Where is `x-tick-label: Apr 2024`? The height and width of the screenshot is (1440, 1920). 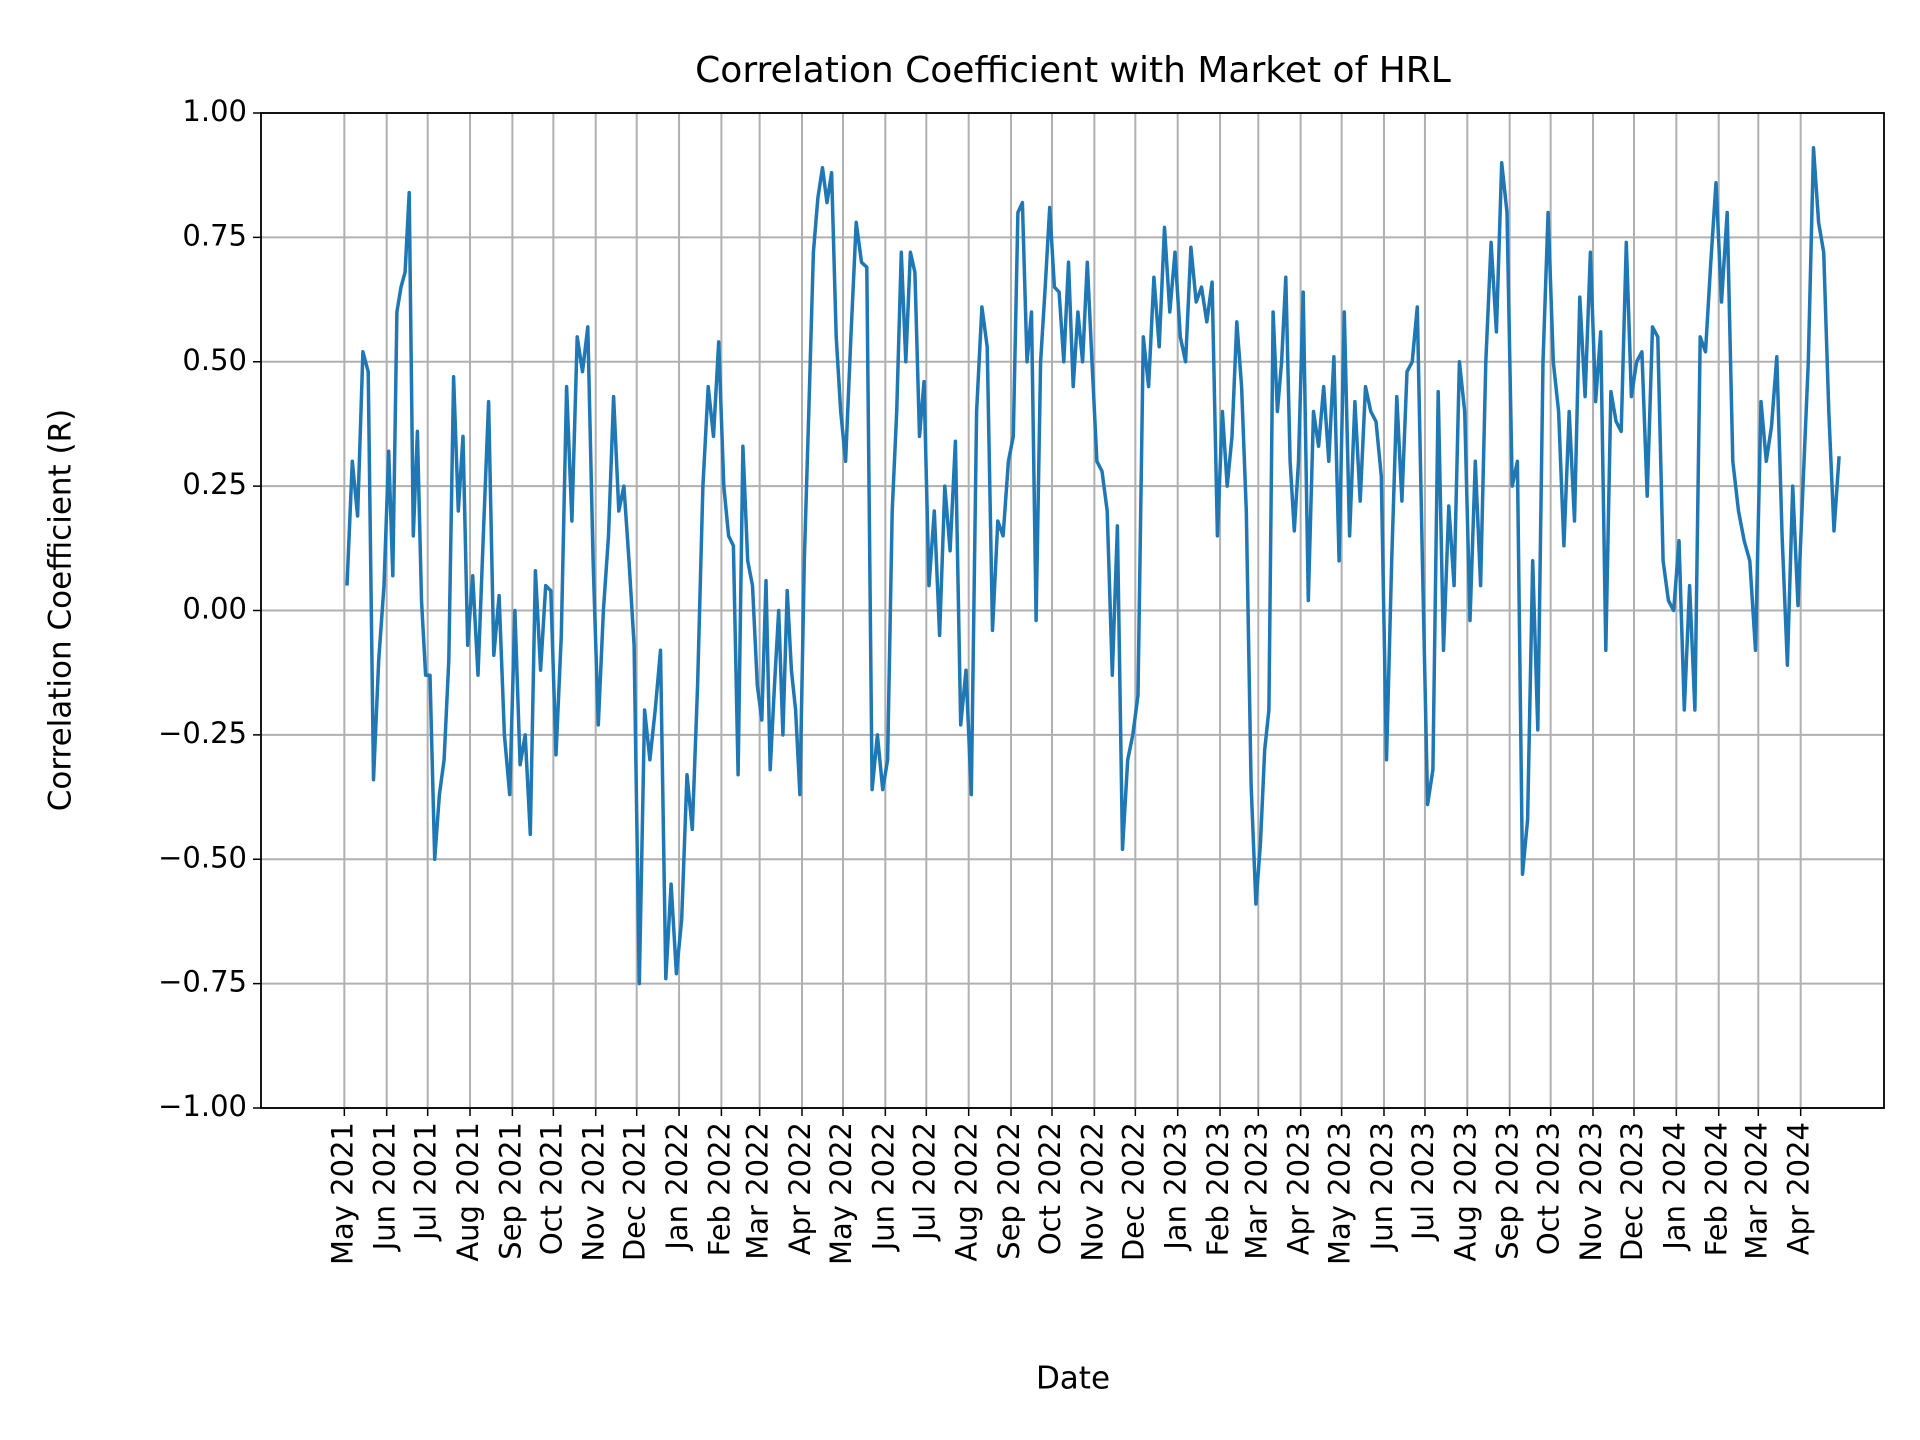 x-tick-label: Apr 2024 is located at coordinates (1799, 1188).